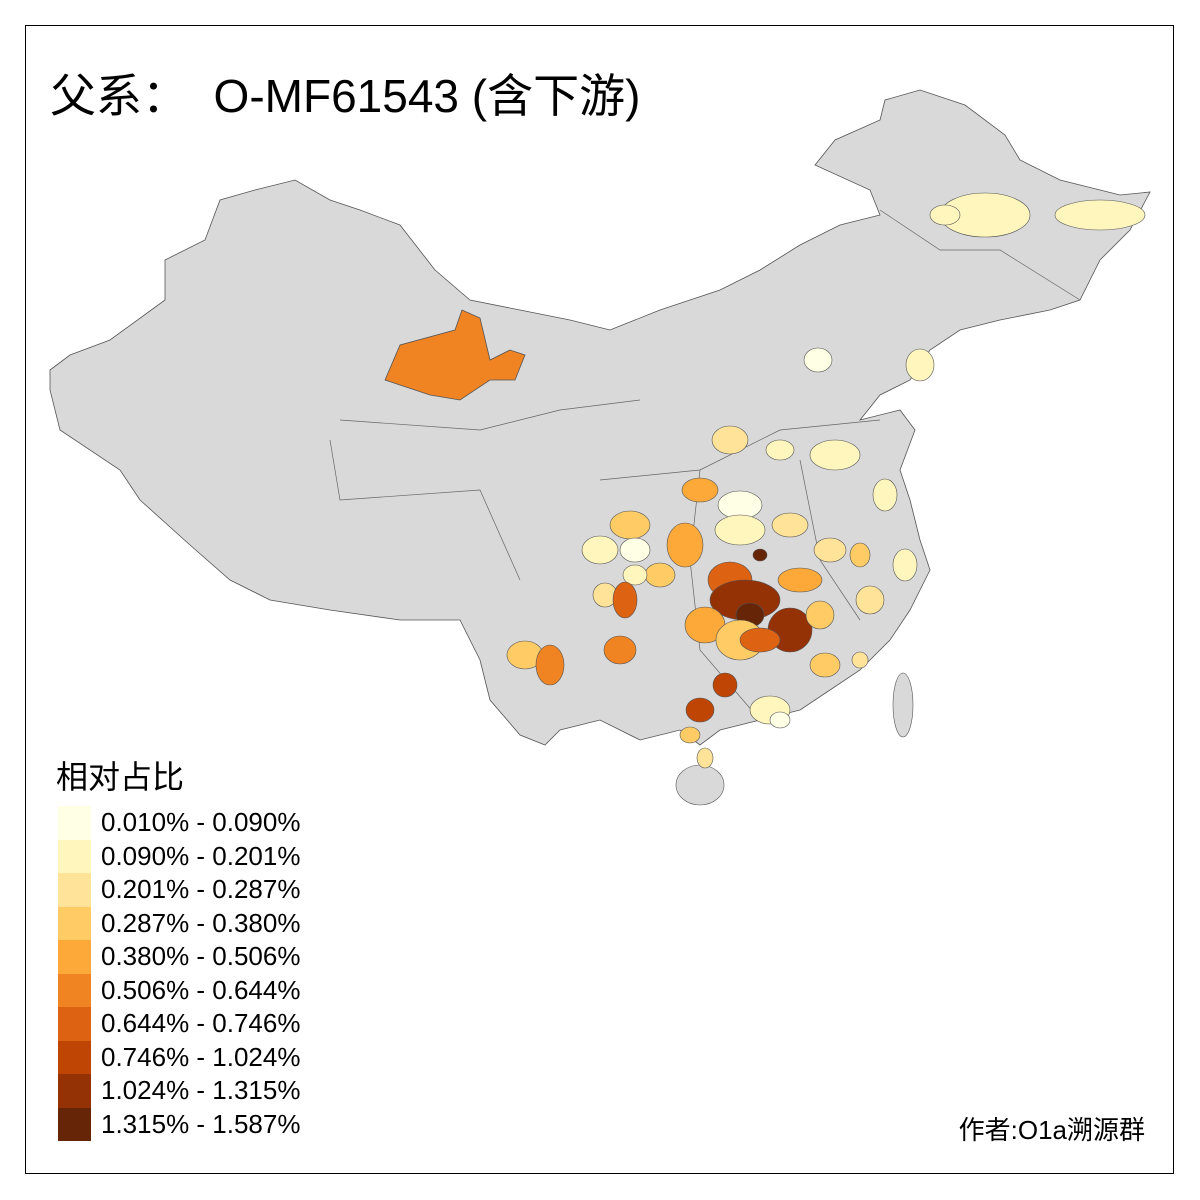  What do you see at coordinates (700, 785) in the screenshot?
I see `hainan-island` at bounding box center [700, 785].